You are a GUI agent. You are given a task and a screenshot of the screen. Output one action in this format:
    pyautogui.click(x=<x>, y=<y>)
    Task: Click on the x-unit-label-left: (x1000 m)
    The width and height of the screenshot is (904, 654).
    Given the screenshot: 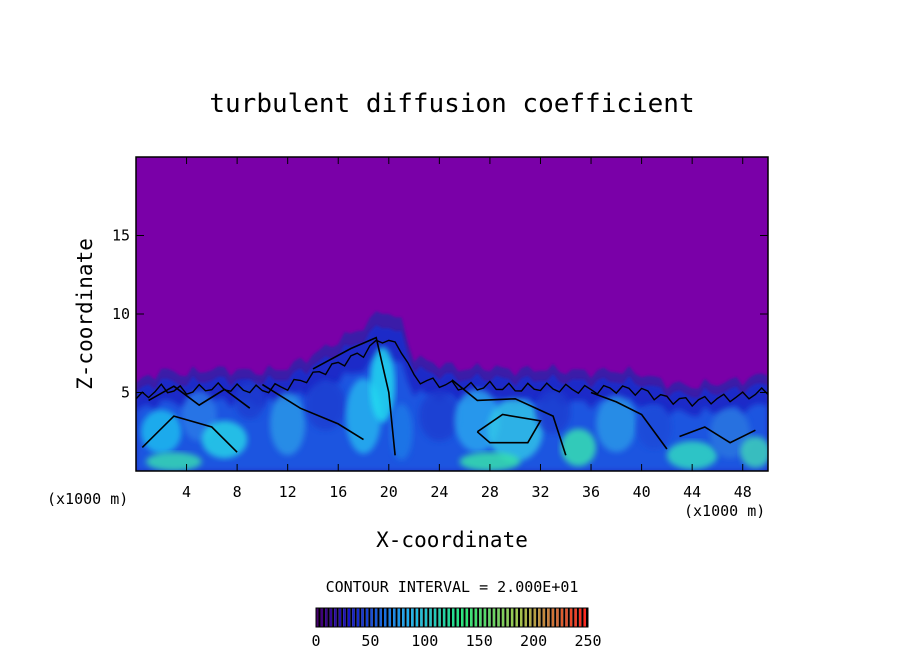 What is the action you would take?
    pyautogui.click(x=87, y=499)
    